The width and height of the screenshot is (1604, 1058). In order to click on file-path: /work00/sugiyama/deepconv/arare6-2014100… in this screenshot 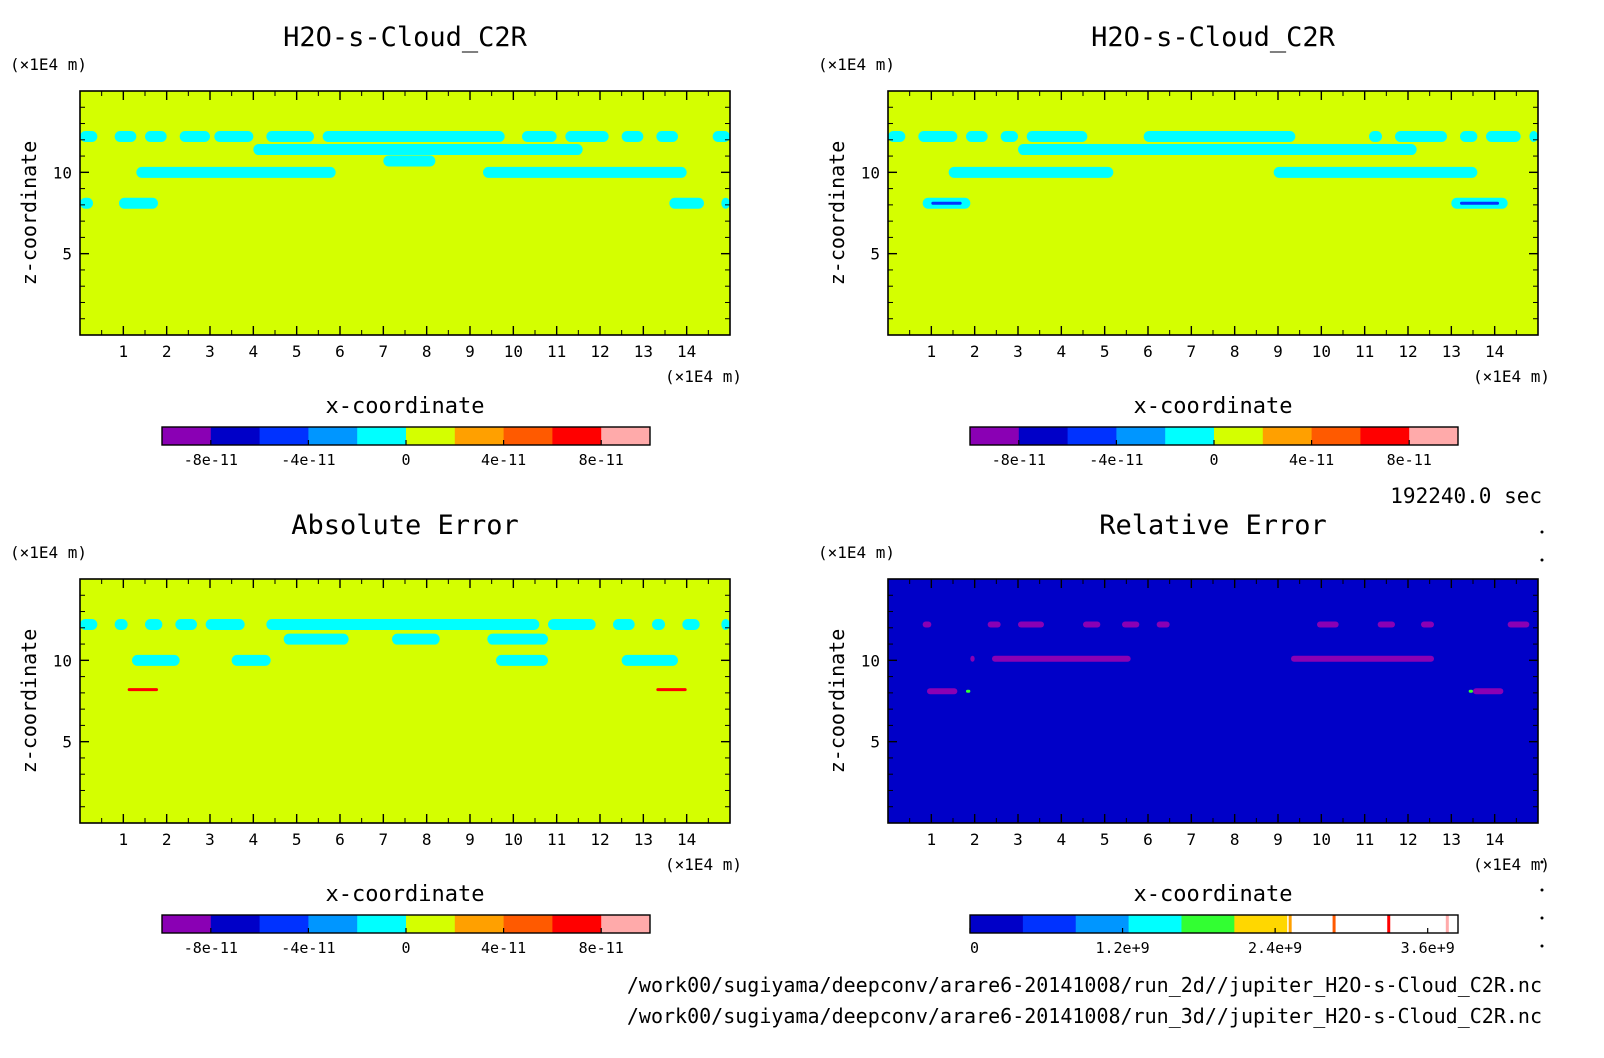, I will do `click(1084, 1016)`.